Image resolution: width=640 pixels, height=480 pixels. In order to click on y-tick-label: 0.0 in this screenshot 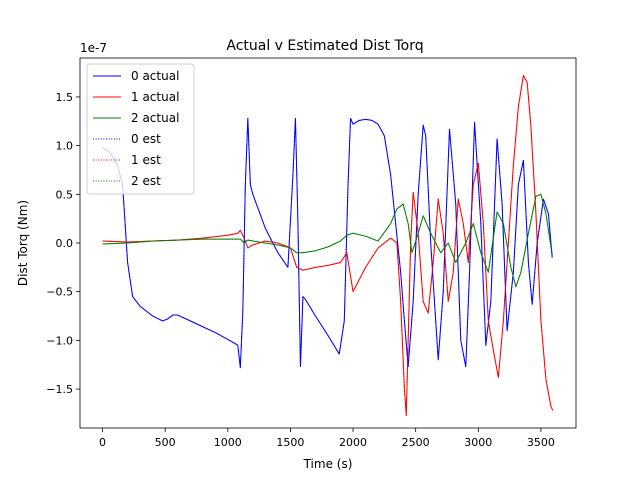, I will do `click(65, 243)`.